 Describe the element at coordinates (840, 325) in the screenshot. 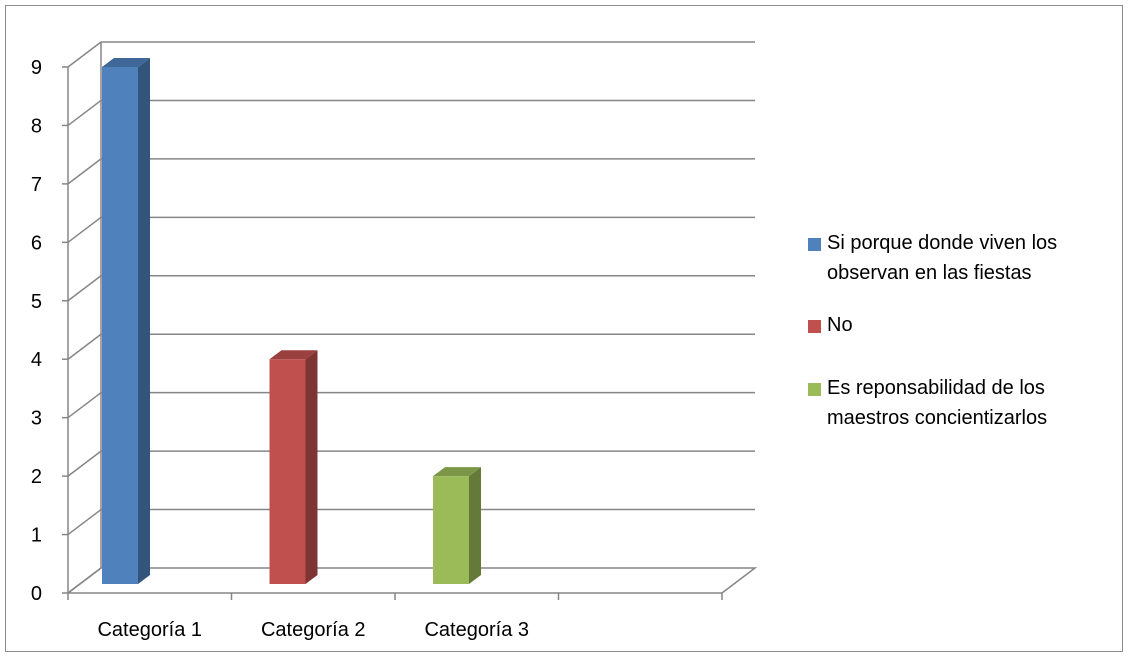

I see `legend-label-series-2: No` at that location.